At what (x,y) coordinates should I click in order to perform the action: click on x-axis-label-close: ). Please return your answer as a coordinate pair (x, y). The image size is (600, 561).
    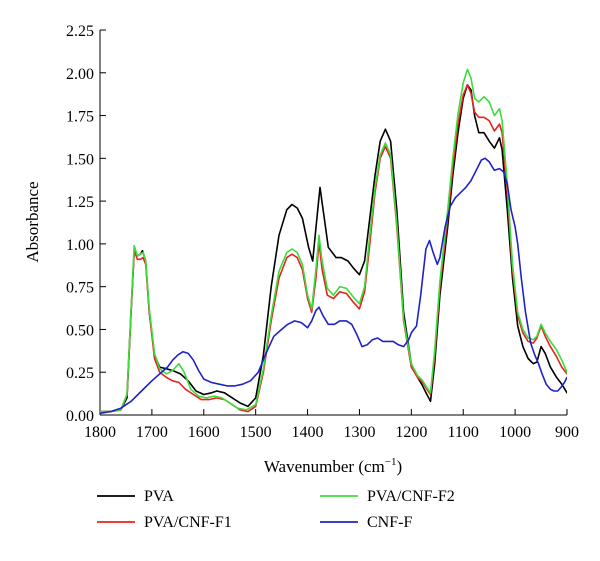
    Looking at the image, I should click on (399, 466).